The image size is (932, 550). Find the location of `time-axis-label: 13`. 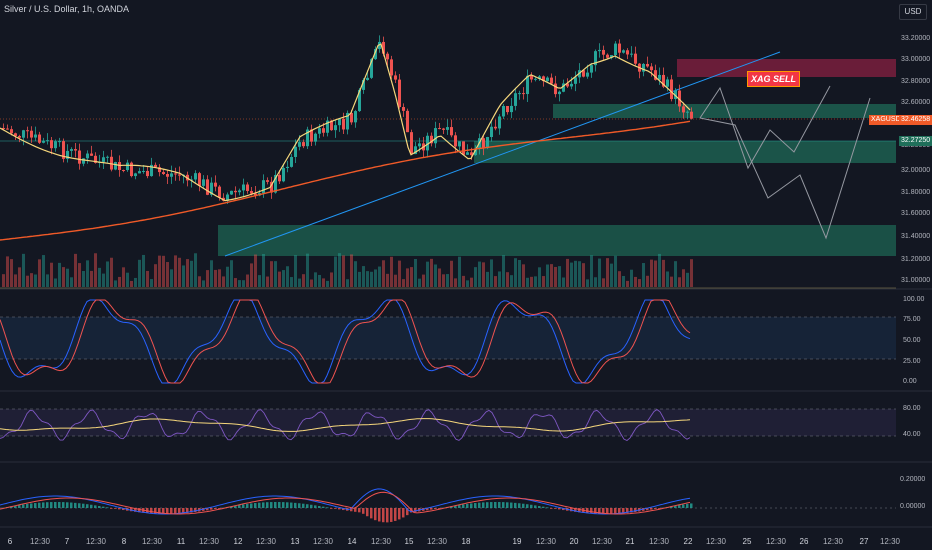

time-axis-label: 13 is located at coordinates (295, 541).